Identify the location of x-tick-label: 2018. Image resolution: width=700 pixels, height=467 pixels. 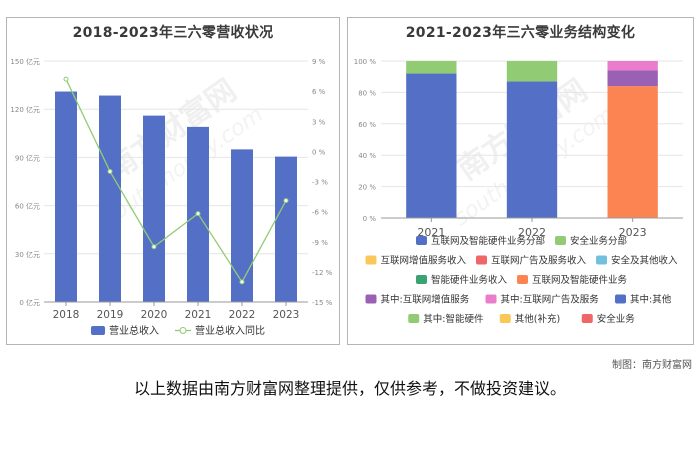
(66, 315).